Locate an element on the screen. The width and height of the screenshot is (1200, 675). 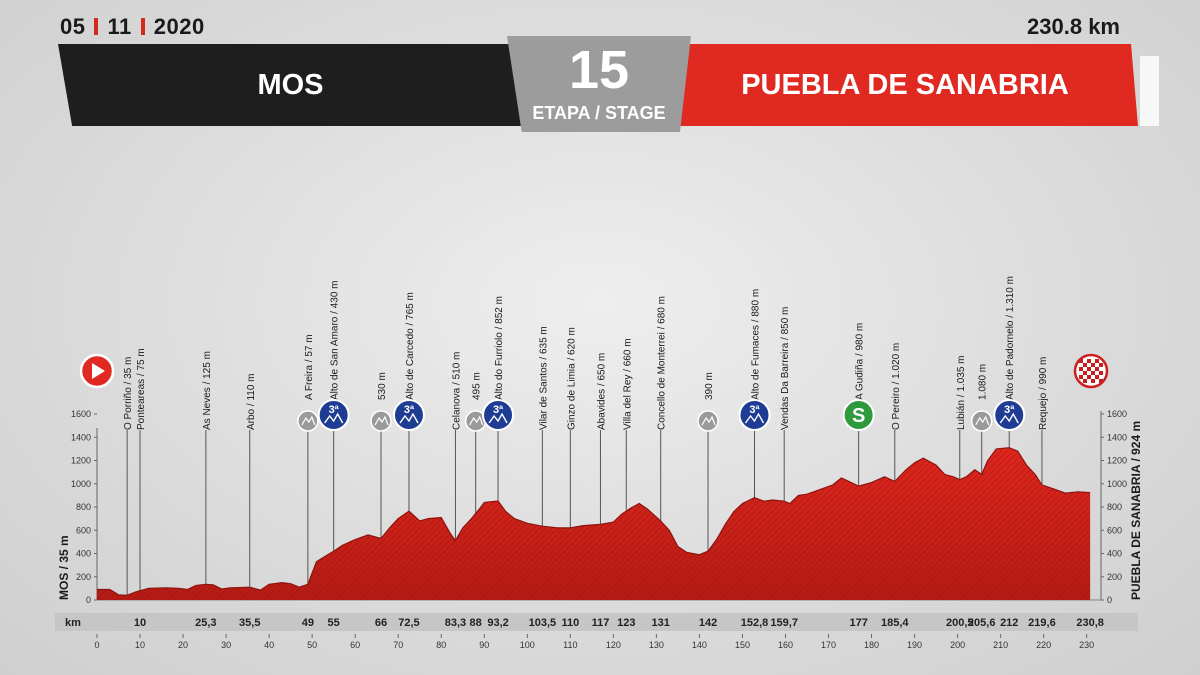
x-tick-label: 40 is located at coordinates (269, 645).